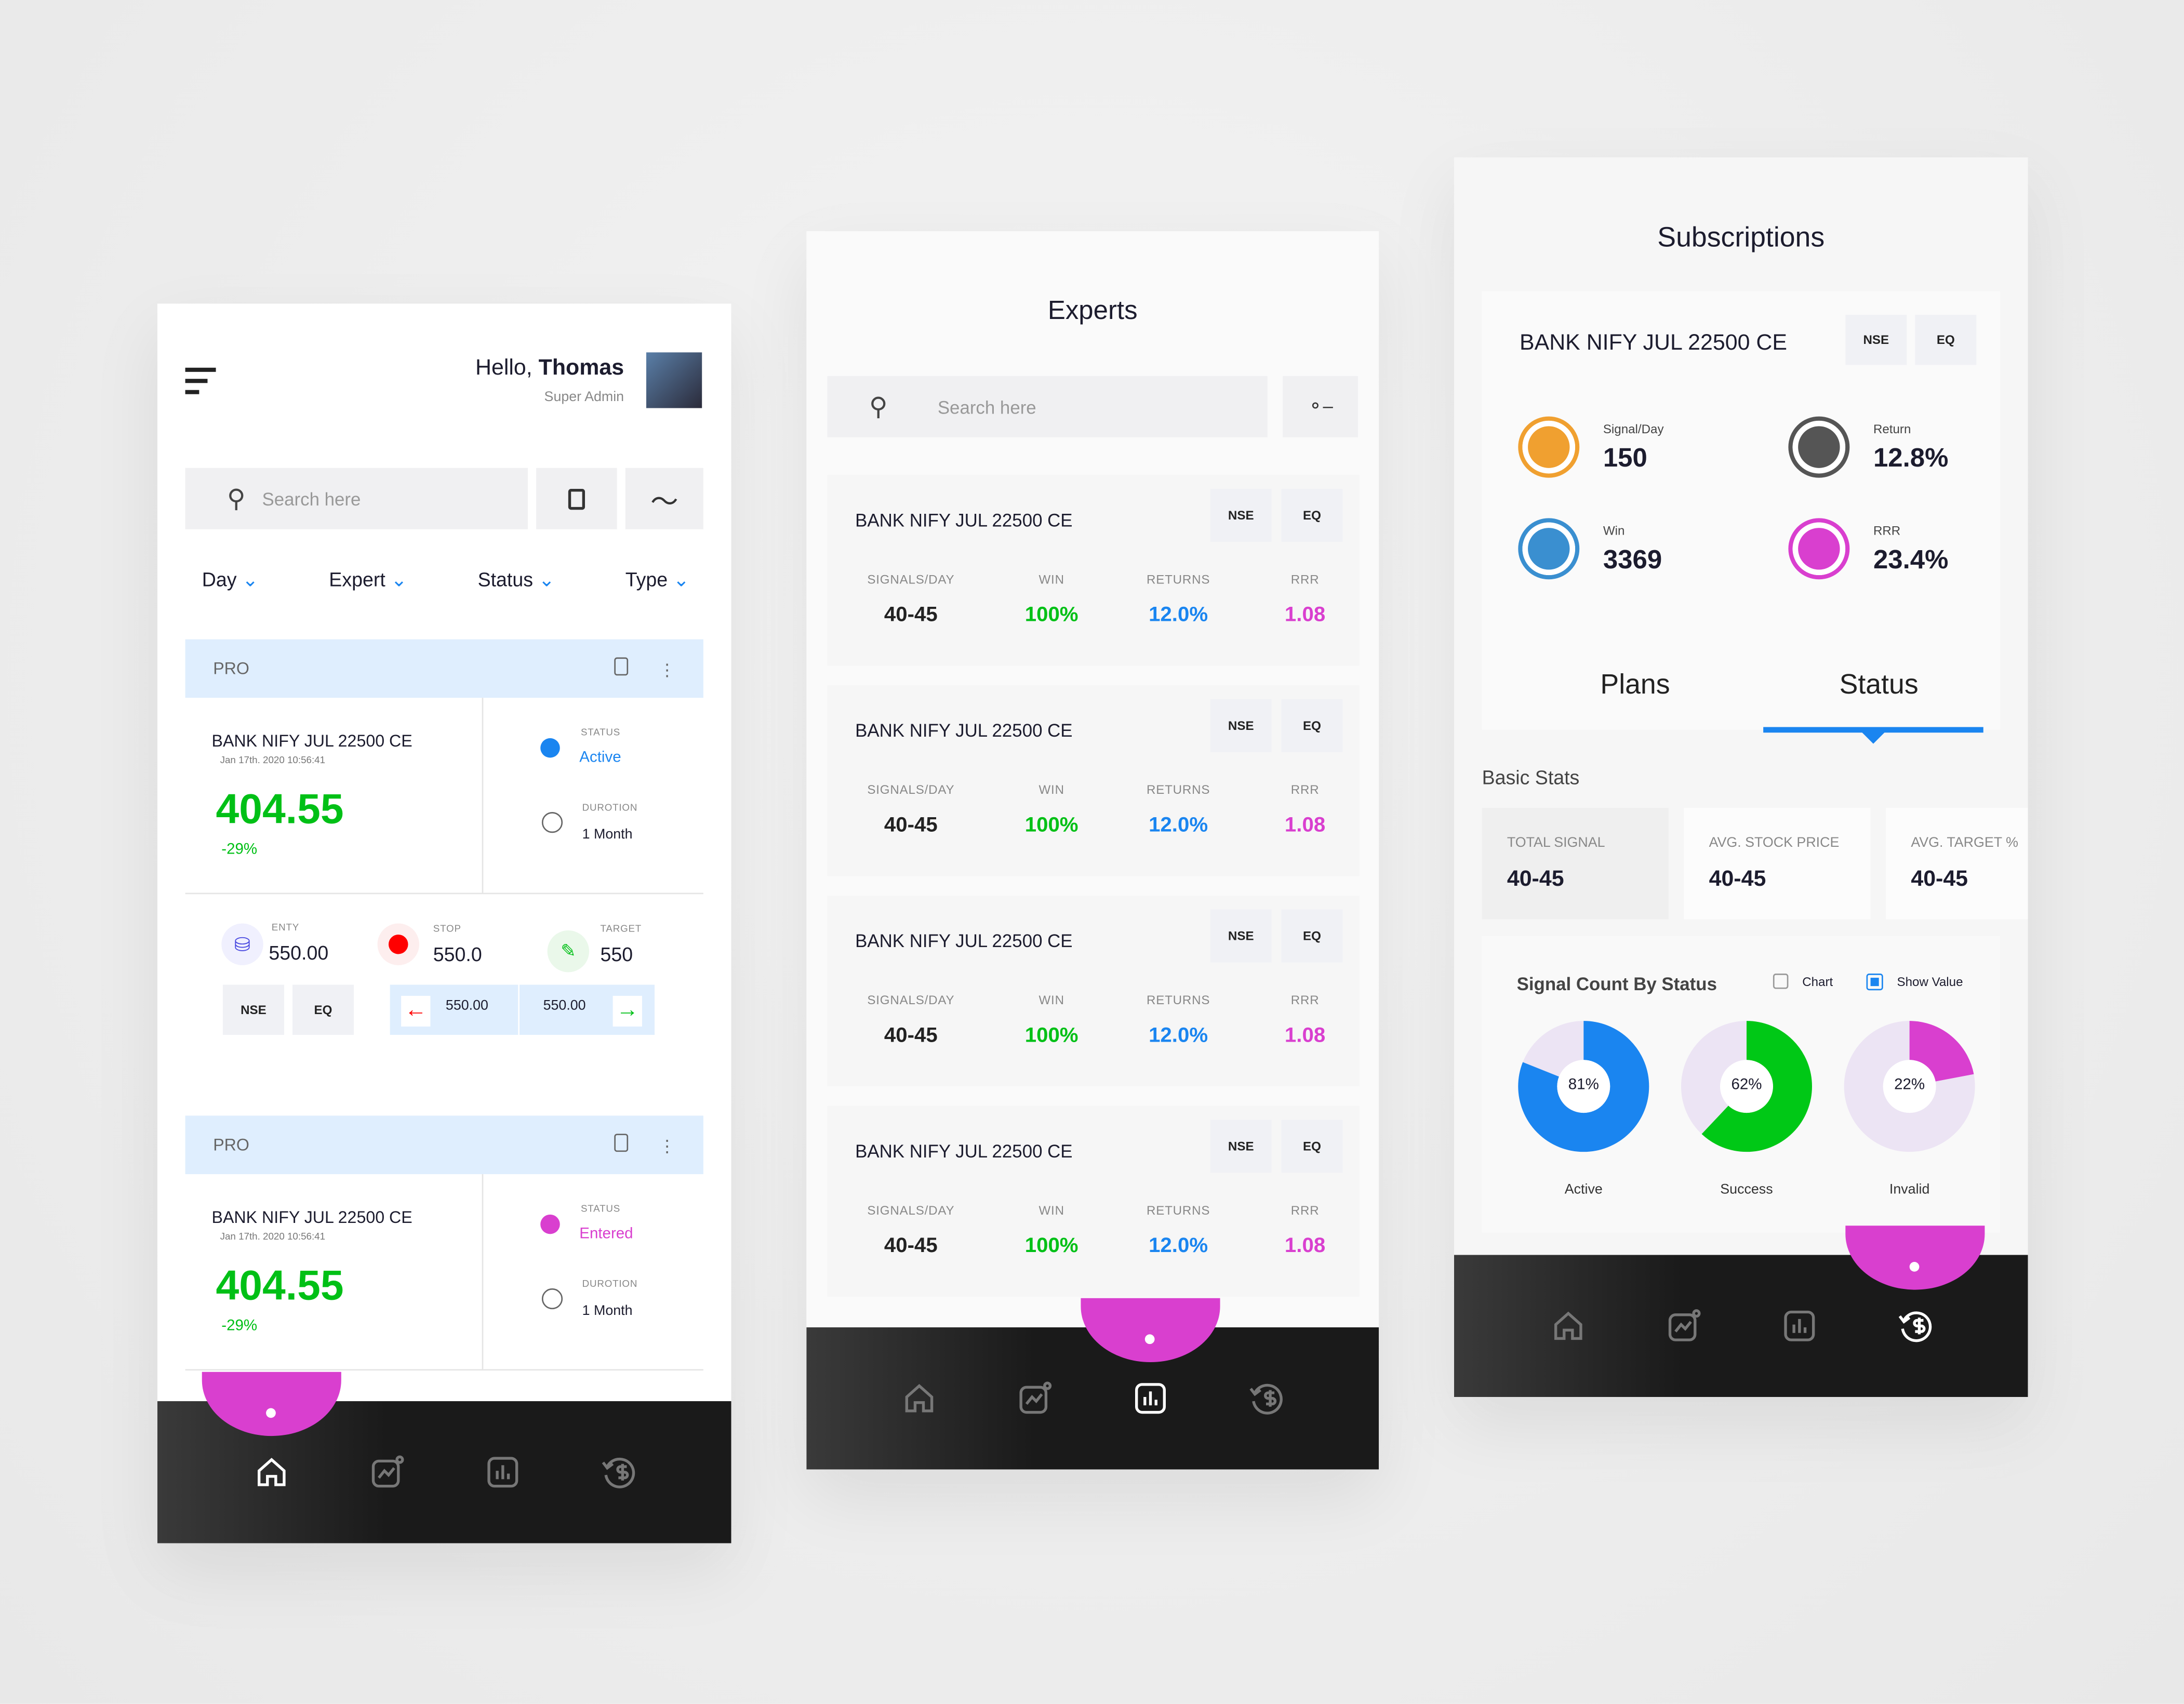 The width and height of the screenshot is (2184, 1704). I want to click on stat-label: AVG. TARGET %, so click(1965, 843).